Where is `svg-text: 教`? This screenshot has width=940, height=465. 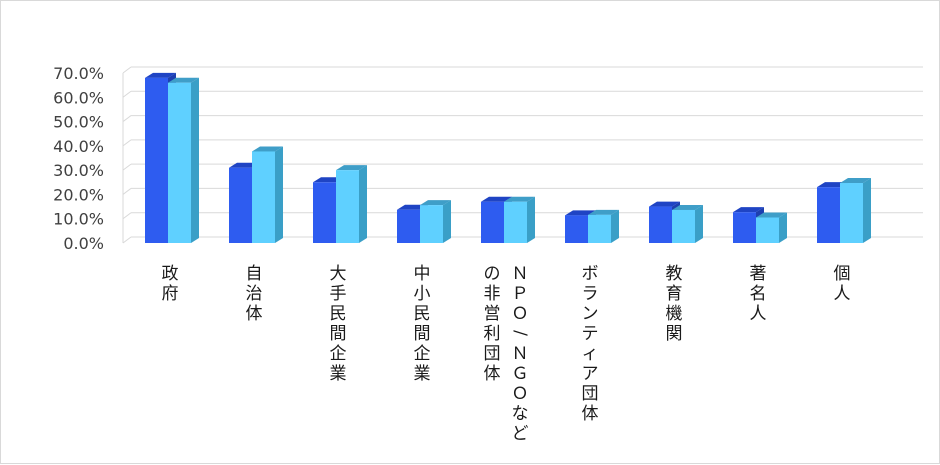
svg-text: 教 is located at coordinates (674, 274).